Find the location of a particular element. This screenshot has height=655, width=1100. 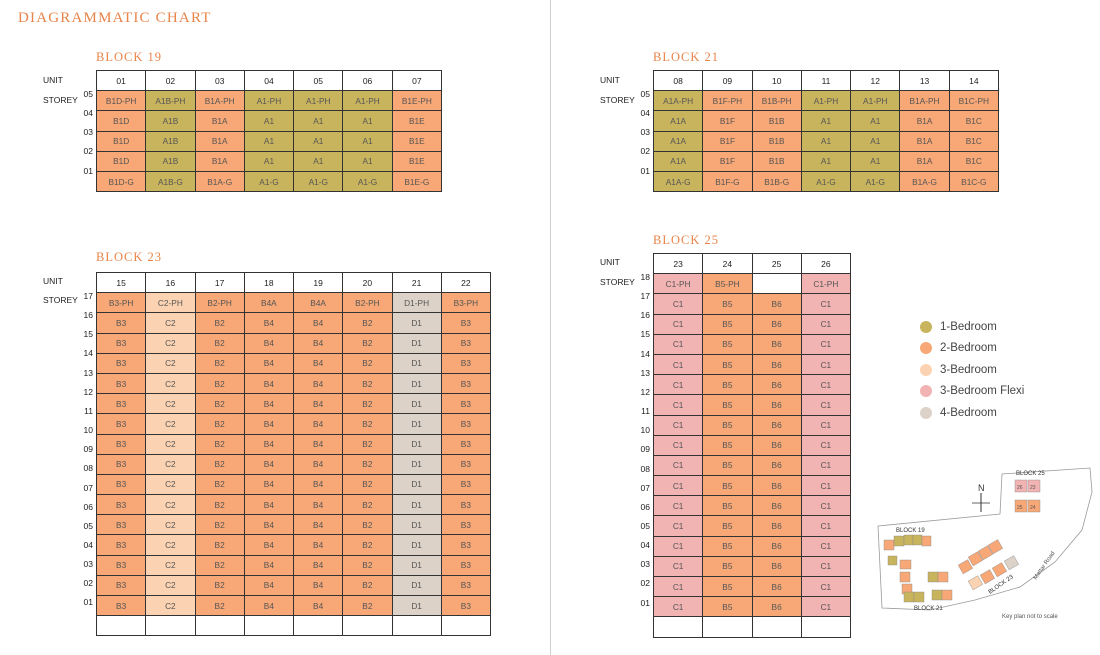

storey-row: B1D A1B B1A A1 A1 A1 B1E is located at coordinates (269, 161).